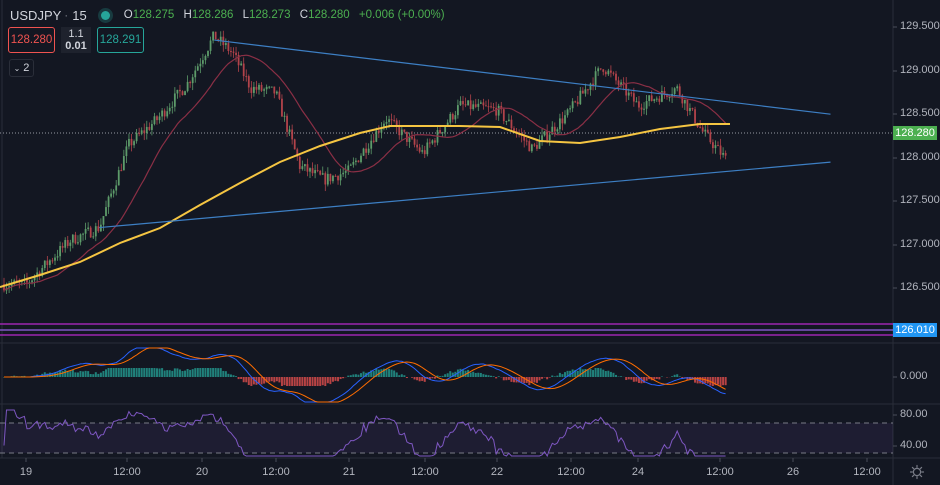 Image resolution: width=940 pixels, height=485 pixels. Describe the element at coordinates (120, 40) in the screenshot. I see `buy-button: 128.291` at that location.